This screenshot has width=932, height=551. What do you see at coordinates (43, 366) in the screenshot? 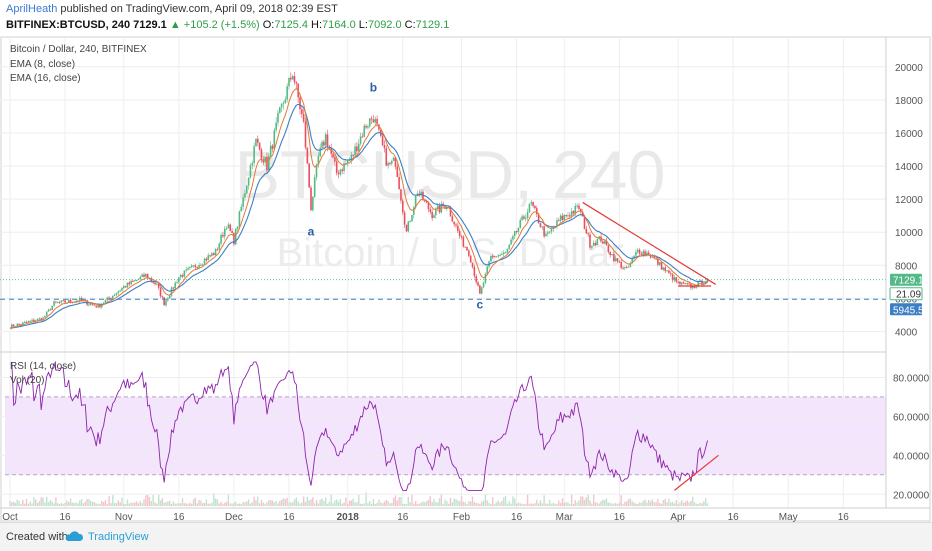
I see `legend-rsi: RSI (14, close)` at bounding box center [43, 366].